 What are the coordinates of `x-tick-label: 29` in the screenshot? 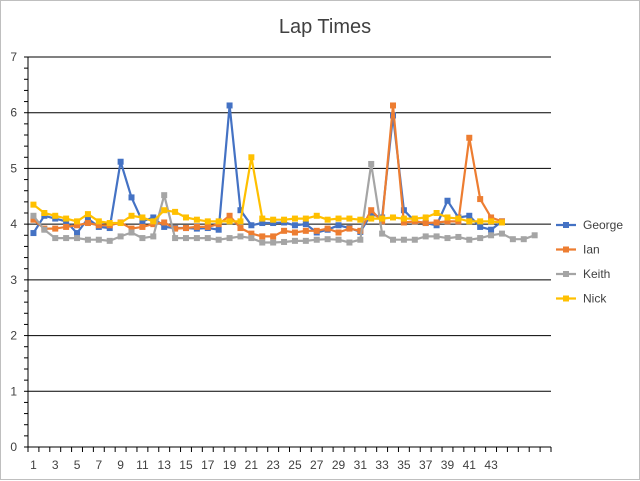 It's located at (339, 465).